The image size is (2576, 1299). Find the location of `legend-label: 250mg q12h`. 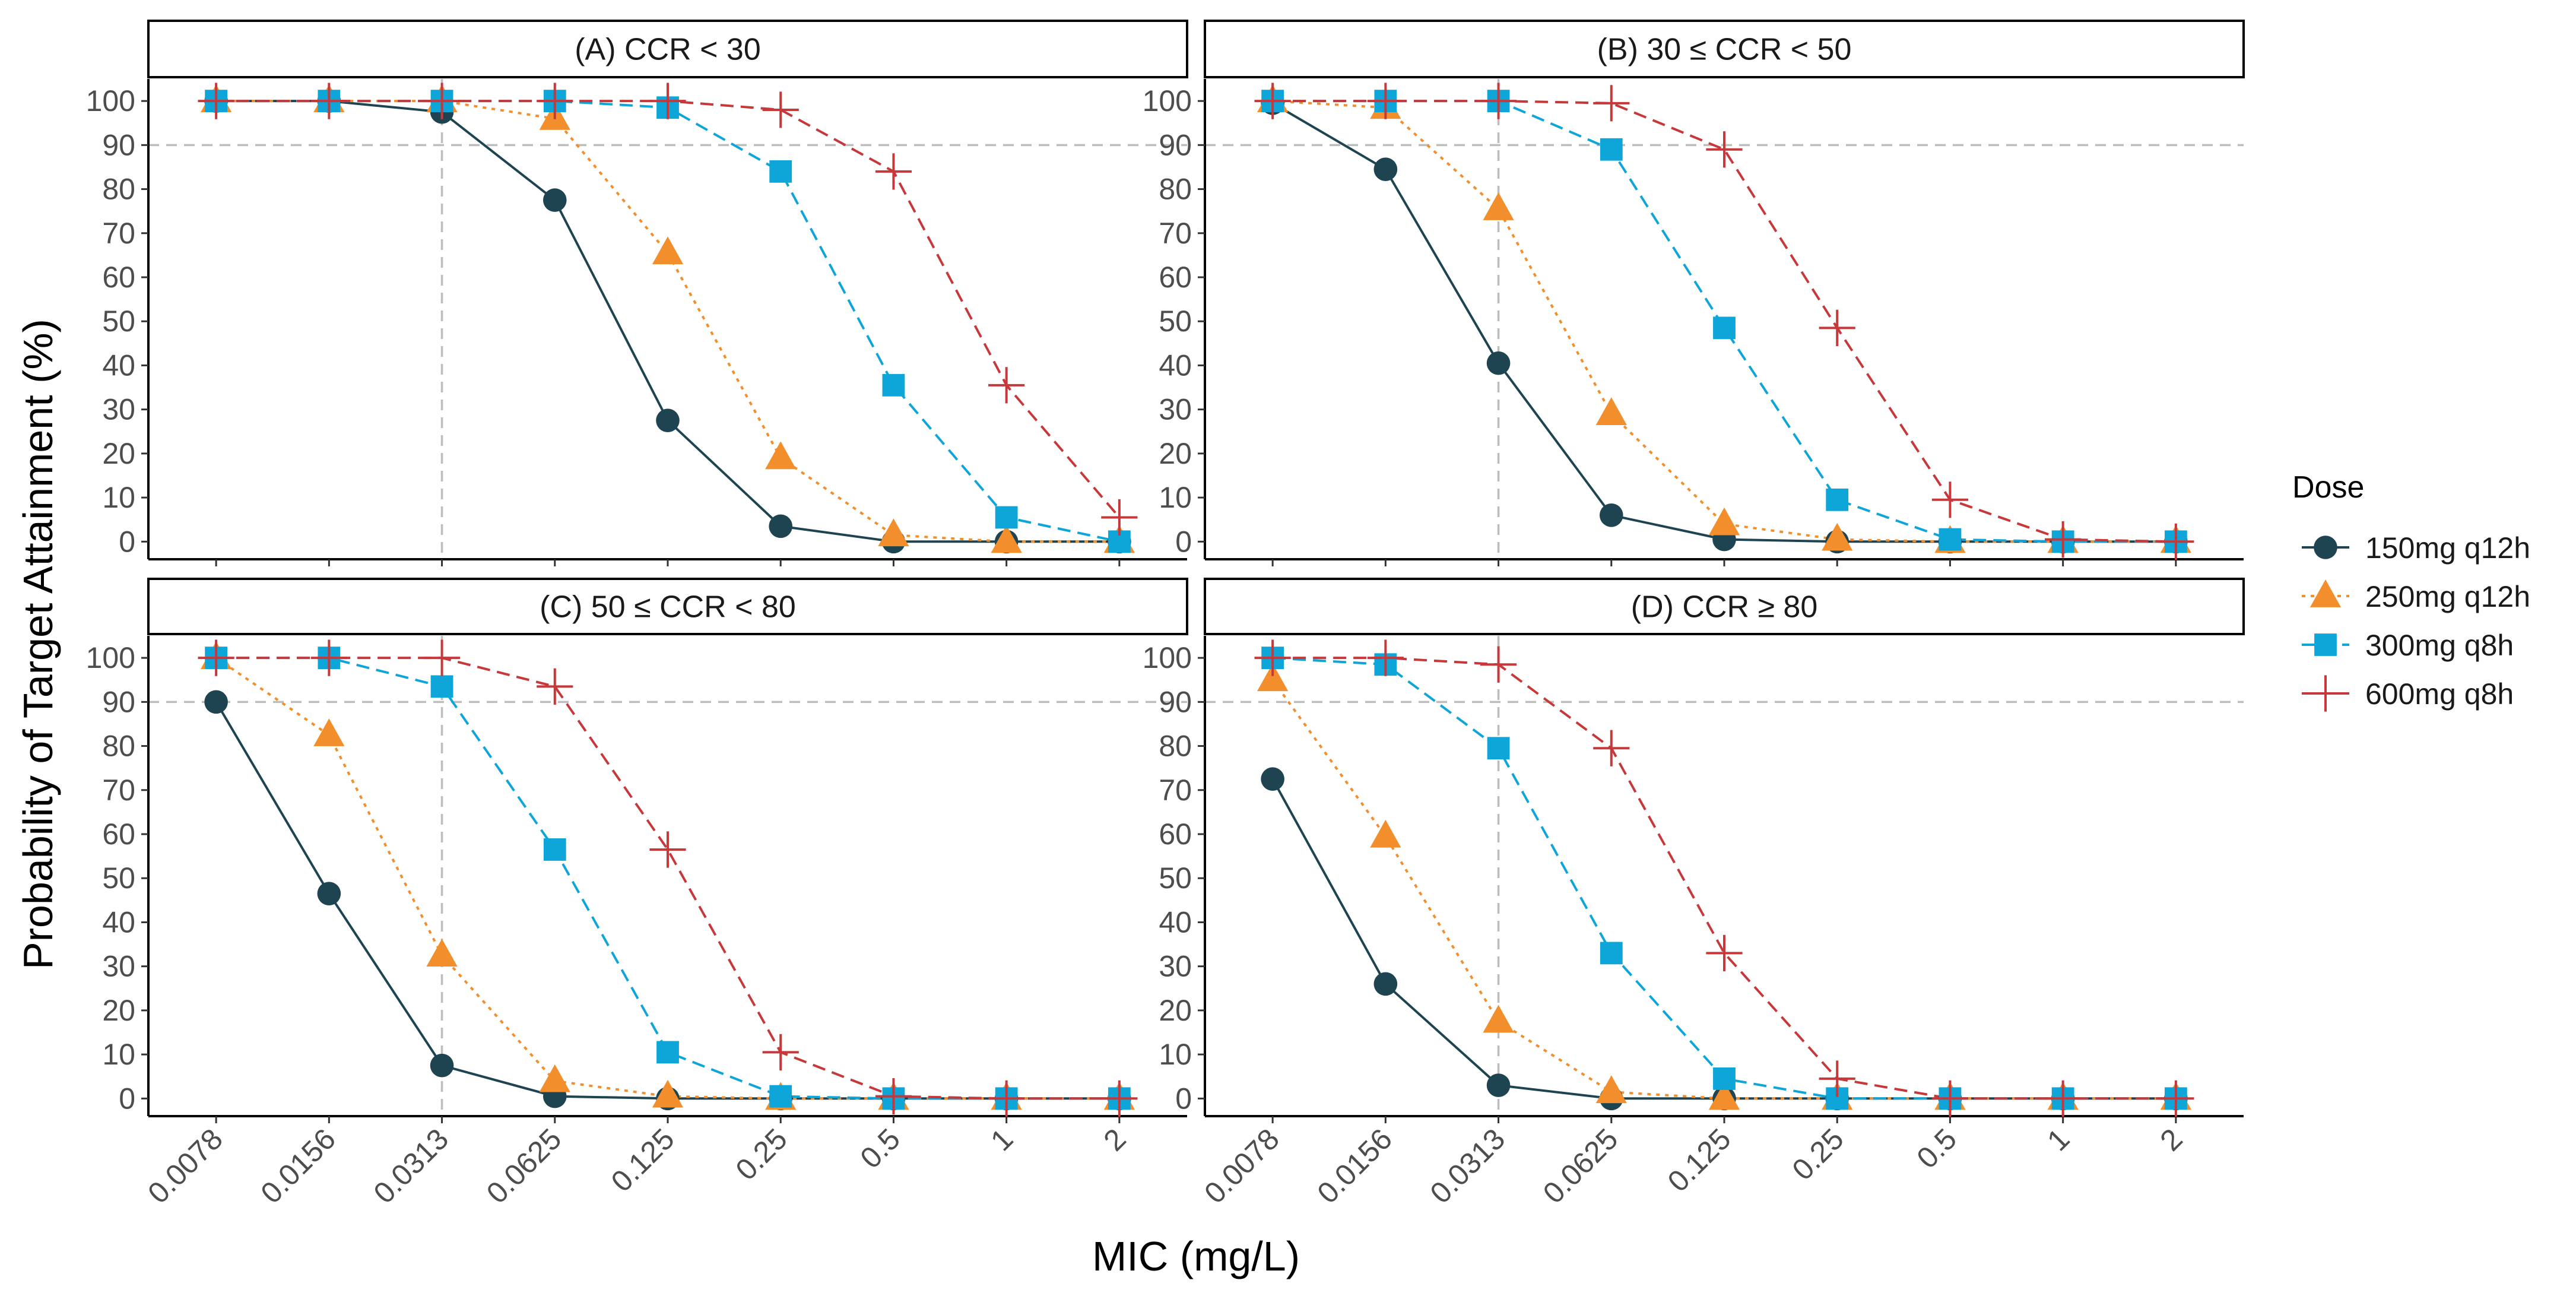

legend-label: 250mg q12h is located at coordinates (2447, 596).